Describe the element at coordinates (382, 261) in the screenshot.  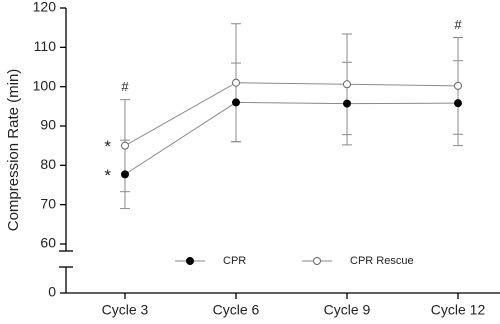
I see `legend-label: CPR Rescue` at that location.